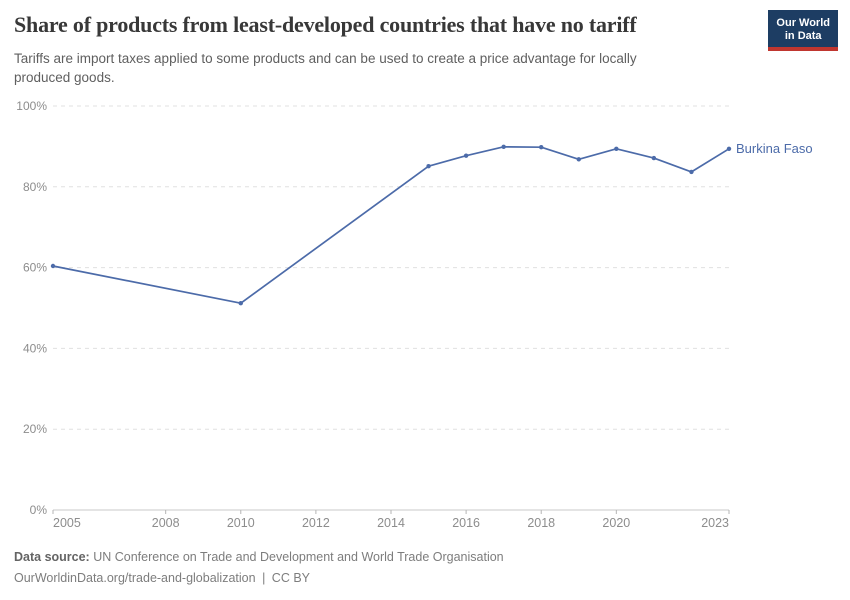 This screenshot has height=600, width=850. Describe the element at coordinates (729, 148) in the screenshot. I see `data-point-2023` at that location.